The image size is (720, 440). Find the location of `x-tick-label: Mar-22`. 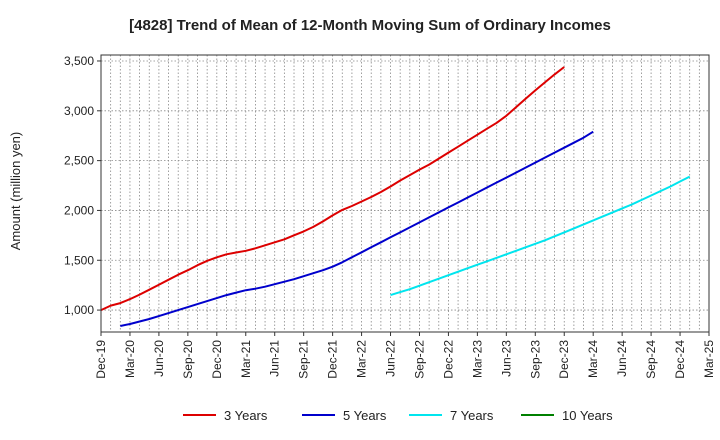

x-tick-label: Mar-22 is located at coordinates (362, 359).